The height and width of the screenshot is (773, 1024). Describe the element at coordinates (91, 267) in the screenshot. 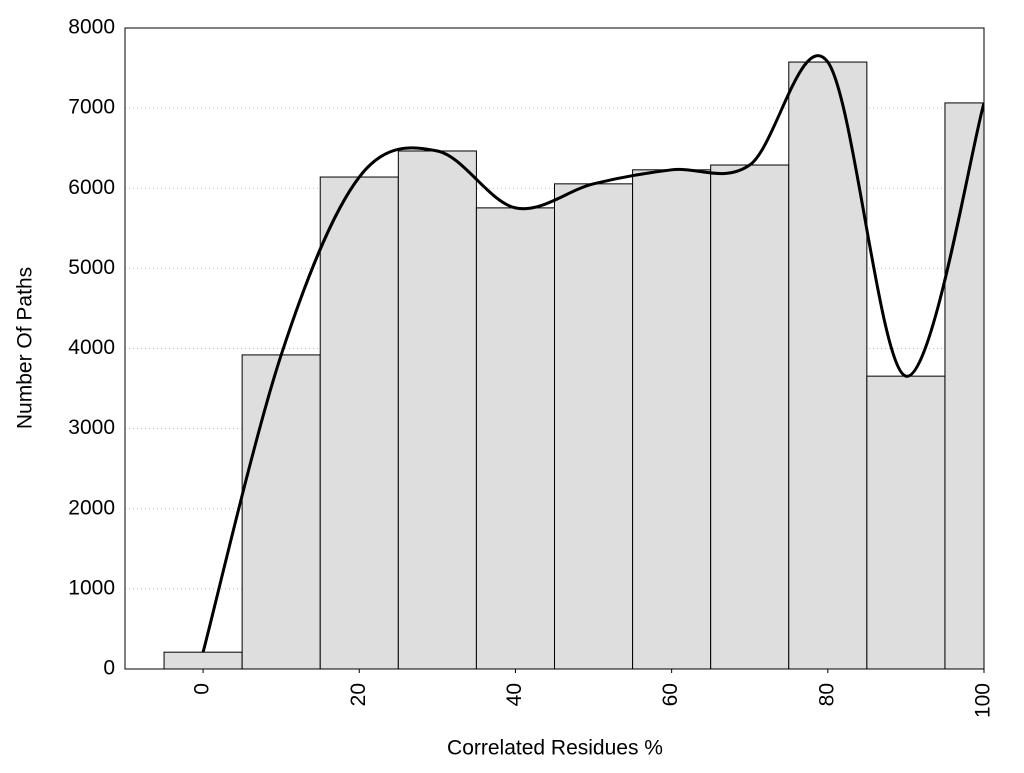

I see `y-tick-label: 5000` at that location.